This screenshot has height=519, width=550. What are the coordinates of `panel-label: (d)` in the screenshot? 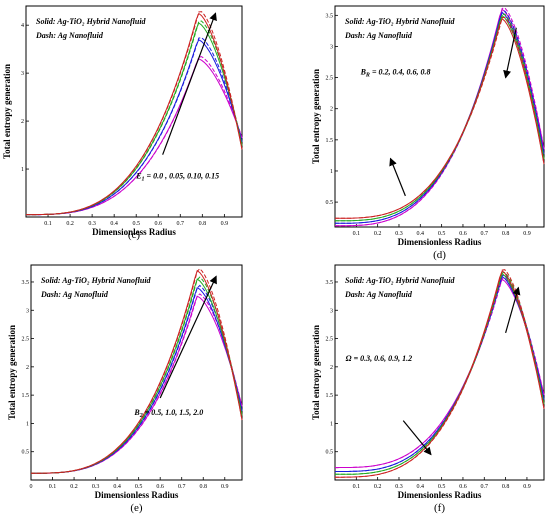 It's located at (439, 255).